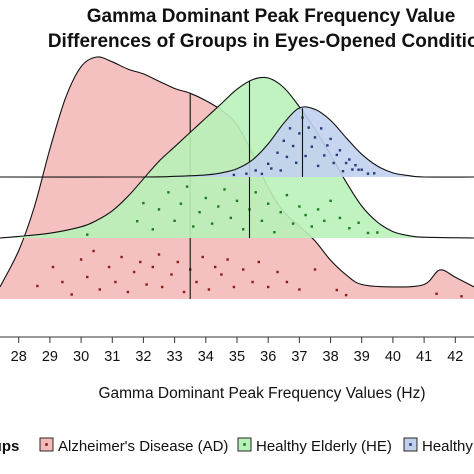  I want to click on x-tick-label-36: 36, so click(268, 357).